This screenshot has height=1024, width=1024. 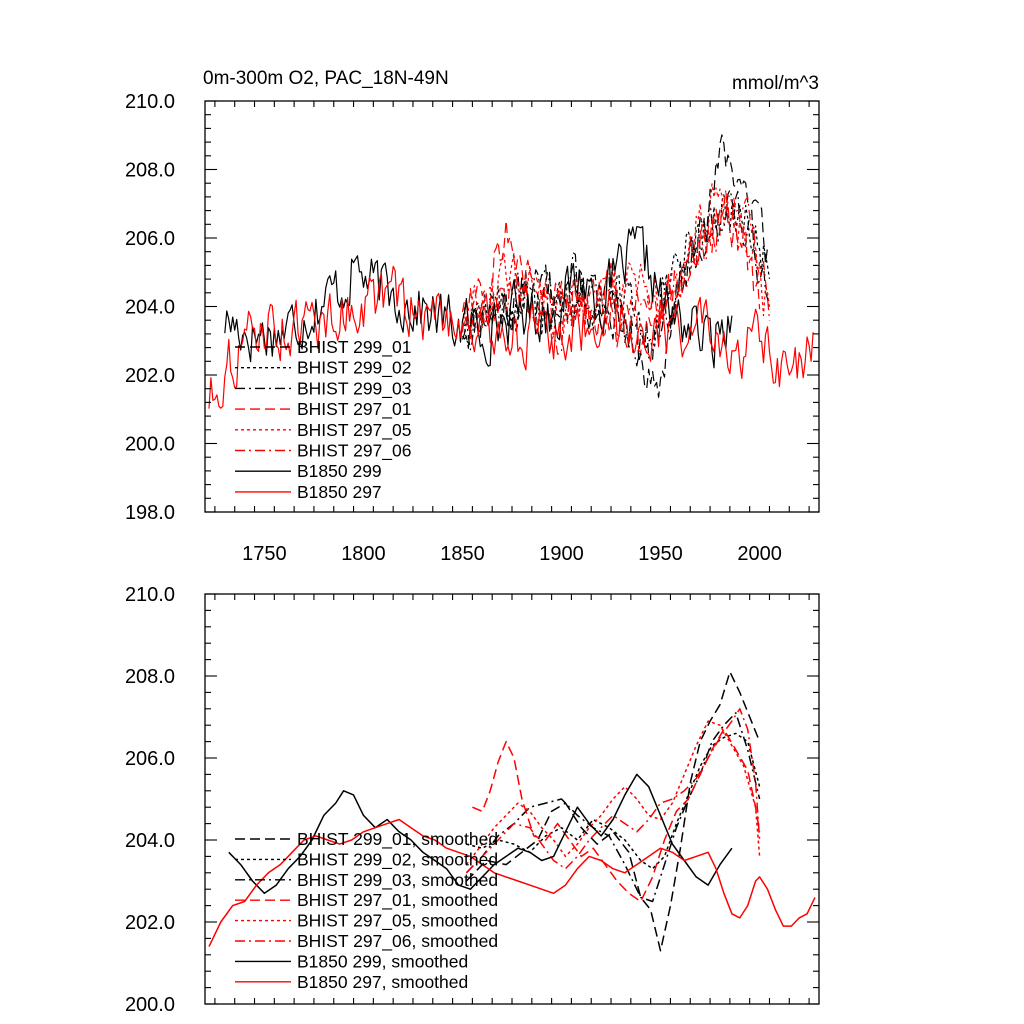 I want to click on x-tick-label: 1950, so click(x=660, y=554).